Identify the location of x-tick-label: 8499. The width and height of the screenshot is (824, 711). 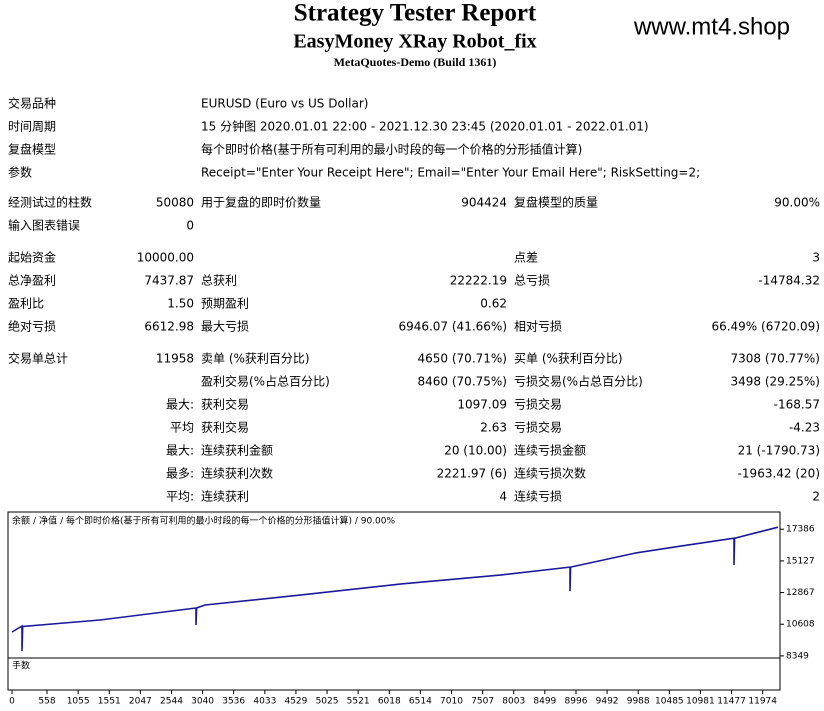
(544, 702).